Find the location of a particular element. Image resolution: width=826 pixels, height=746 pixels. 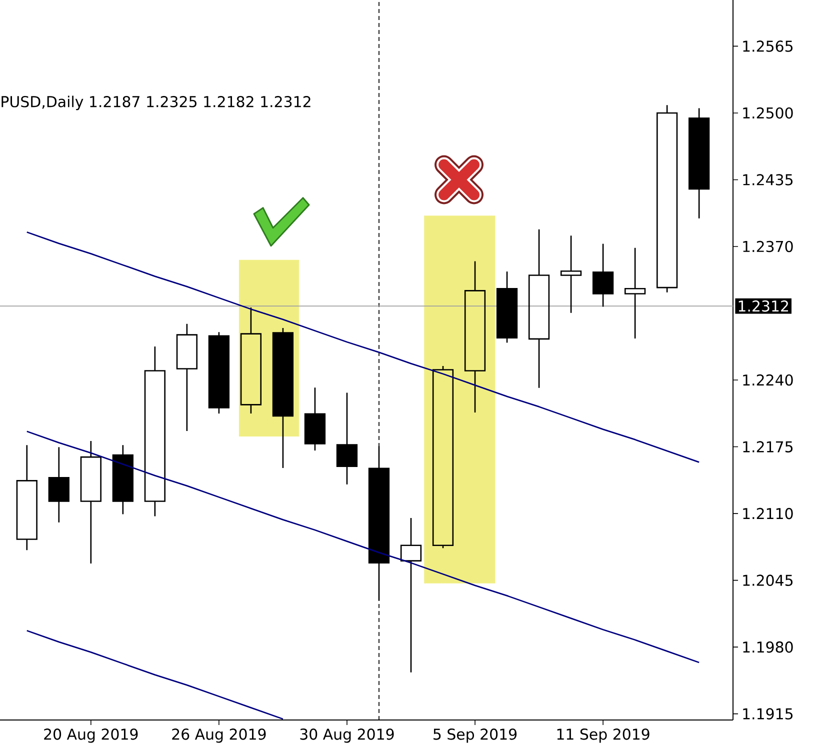

text: PUSD,Daily 1.2187 1.2325 1.2182 1.2312 is located at coordinates (156, 103).